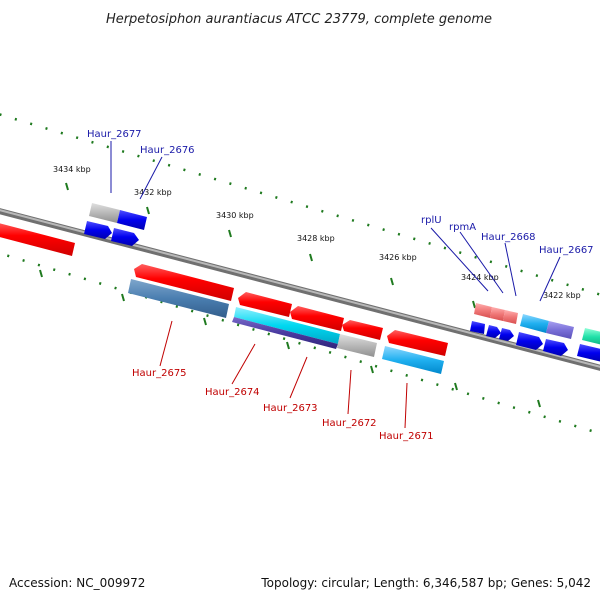  What do you see at coordinates (184, 282) in the screenshot?
I see `gene-haur-2675-arrow` at bounding box center [184, 282].